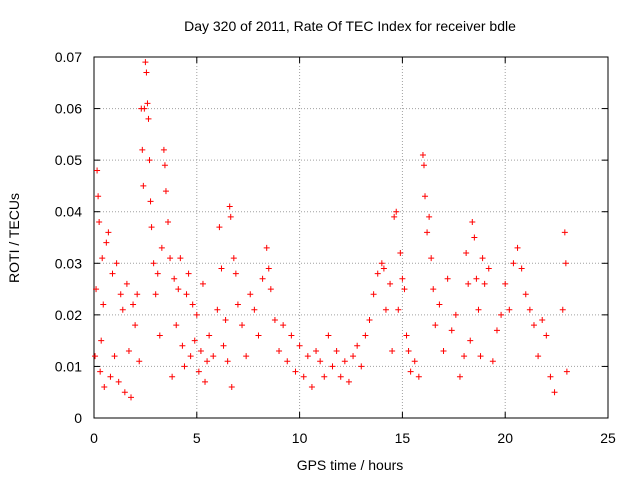  Describe the element at coordinates (68, 57) in the screenshot. I see `y-tick-label: 0.07` at that location.